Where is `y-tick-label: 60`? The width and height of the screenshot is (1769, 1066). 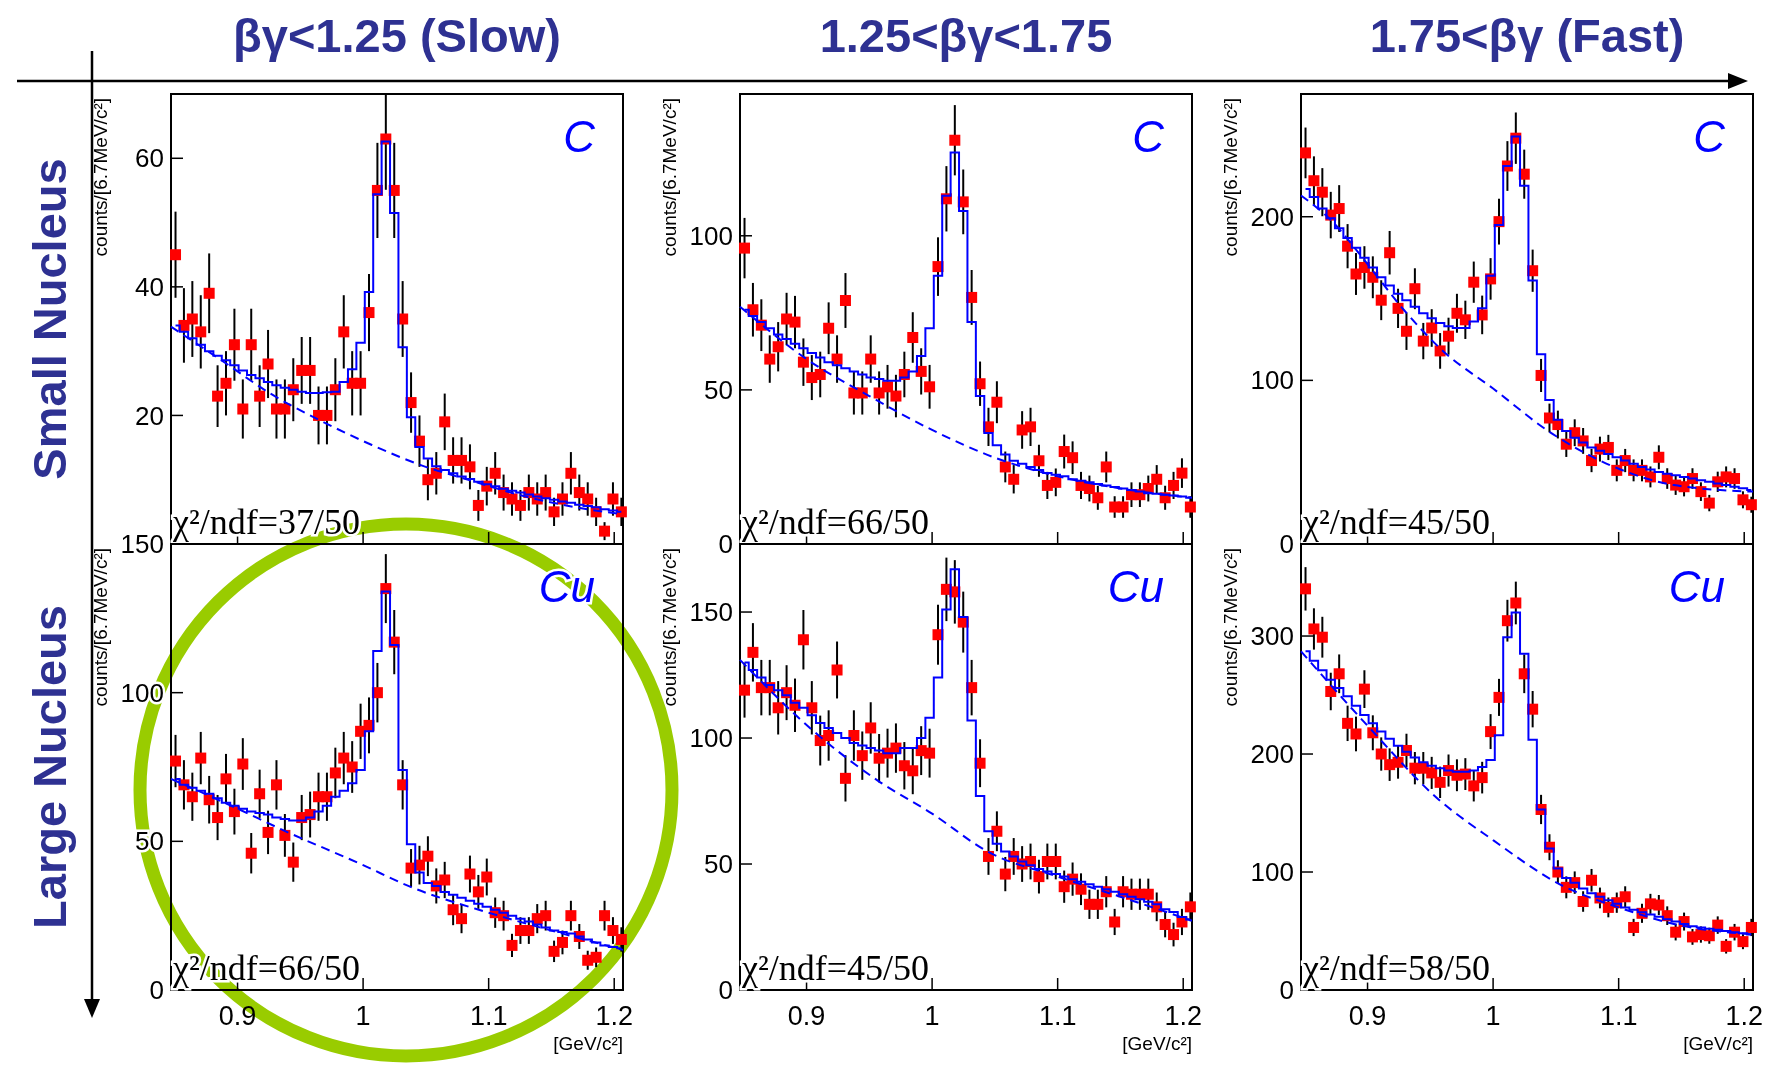
y-tick-label: 60 is located at coordinates (149, 158).